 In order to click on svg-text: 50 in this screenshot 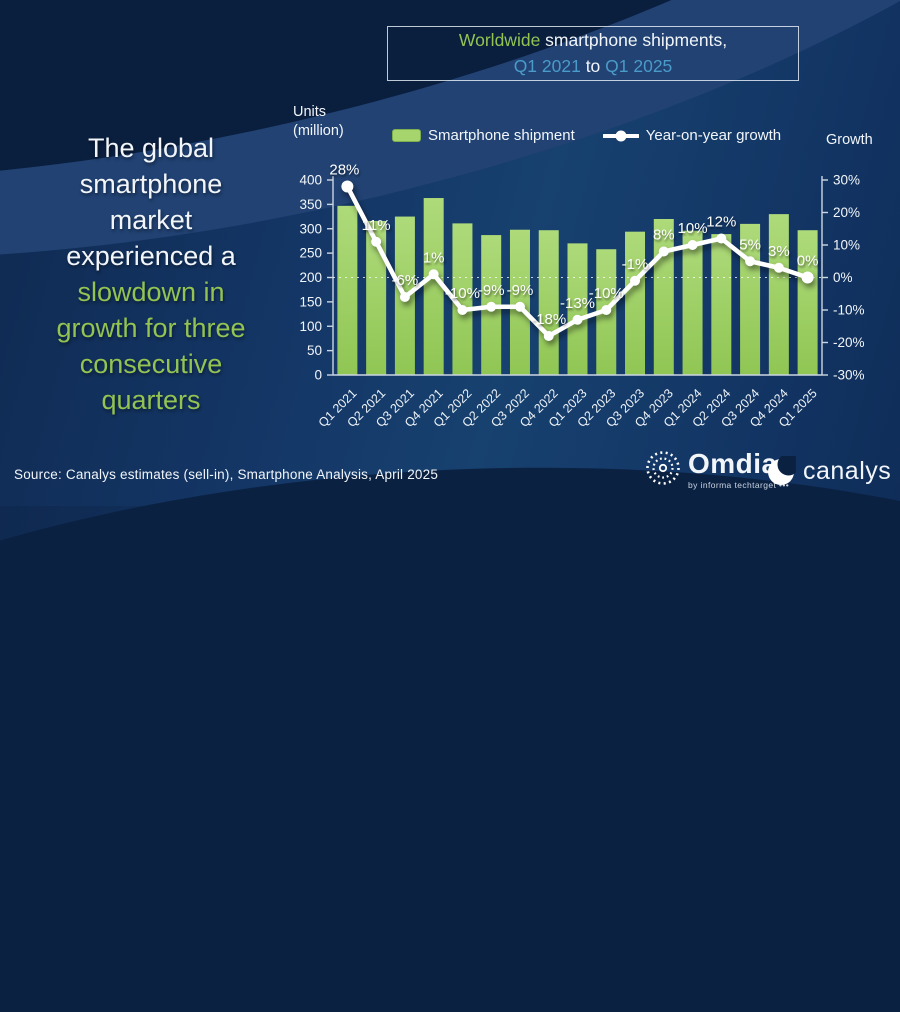, I will do `click(314, 350)`.